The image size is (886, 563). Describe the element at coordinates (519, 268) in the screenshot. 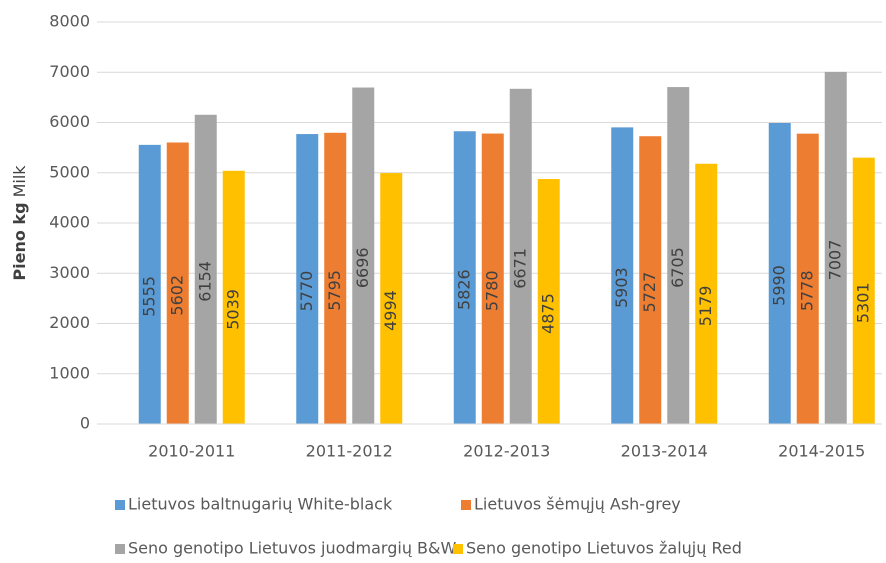

I see `value-label: 6671` at that location.